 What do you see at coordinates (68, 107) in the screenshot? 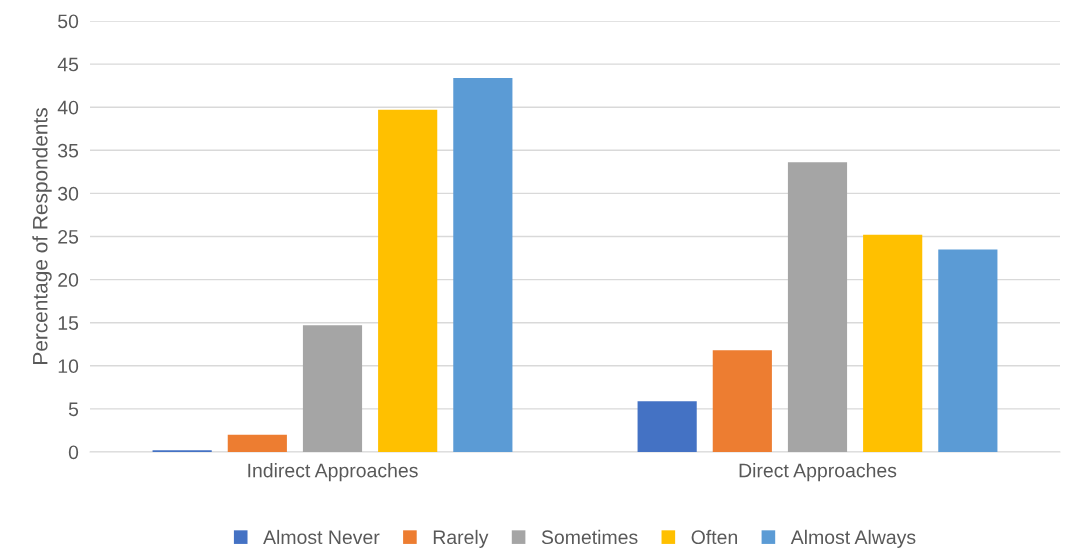
I see `y-tick-label: 40` at bounding box center [68, 107].